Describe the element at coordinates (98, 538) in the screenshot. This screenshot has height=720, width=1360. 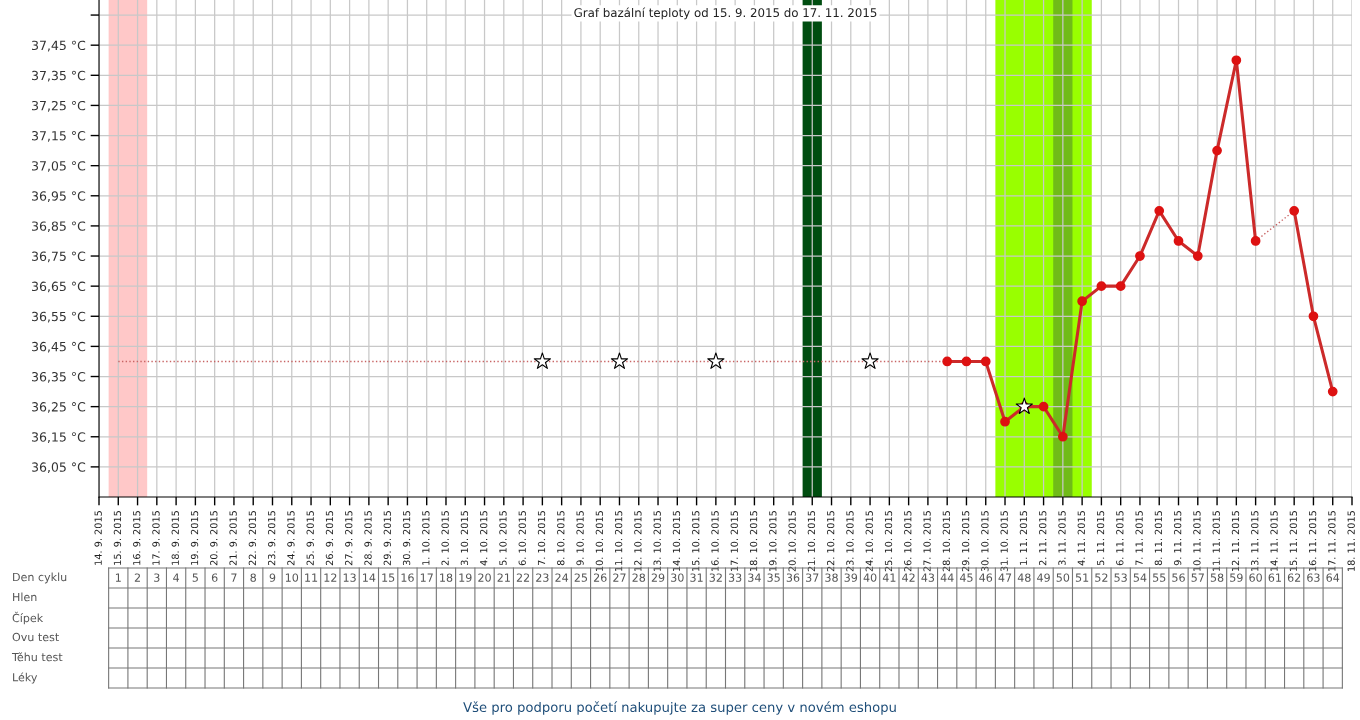
I see `x-tick-label: 14. 9. 2015` at that location.